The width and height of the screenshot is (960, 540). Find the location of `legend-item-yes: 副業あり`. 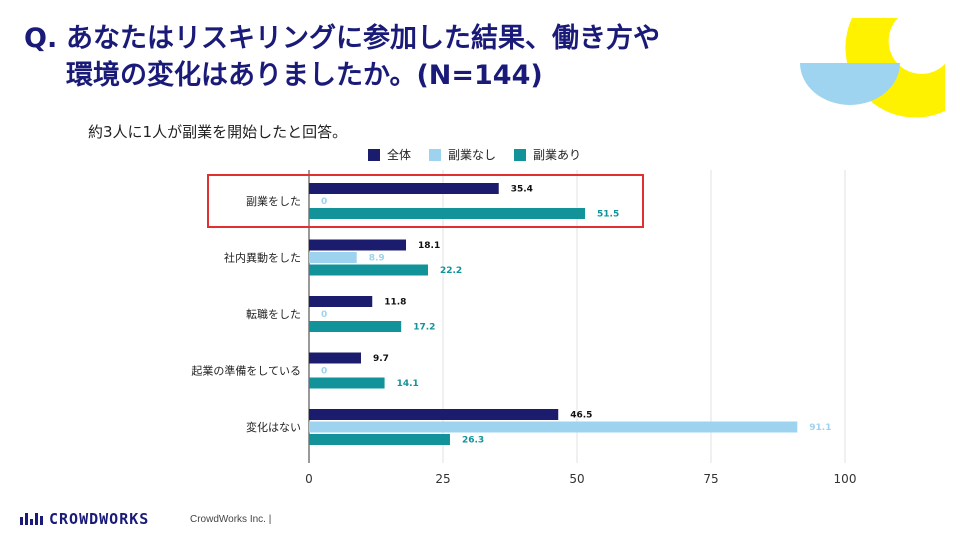

legend-item-yes: 副業あり is located at coordinates (547, 154).